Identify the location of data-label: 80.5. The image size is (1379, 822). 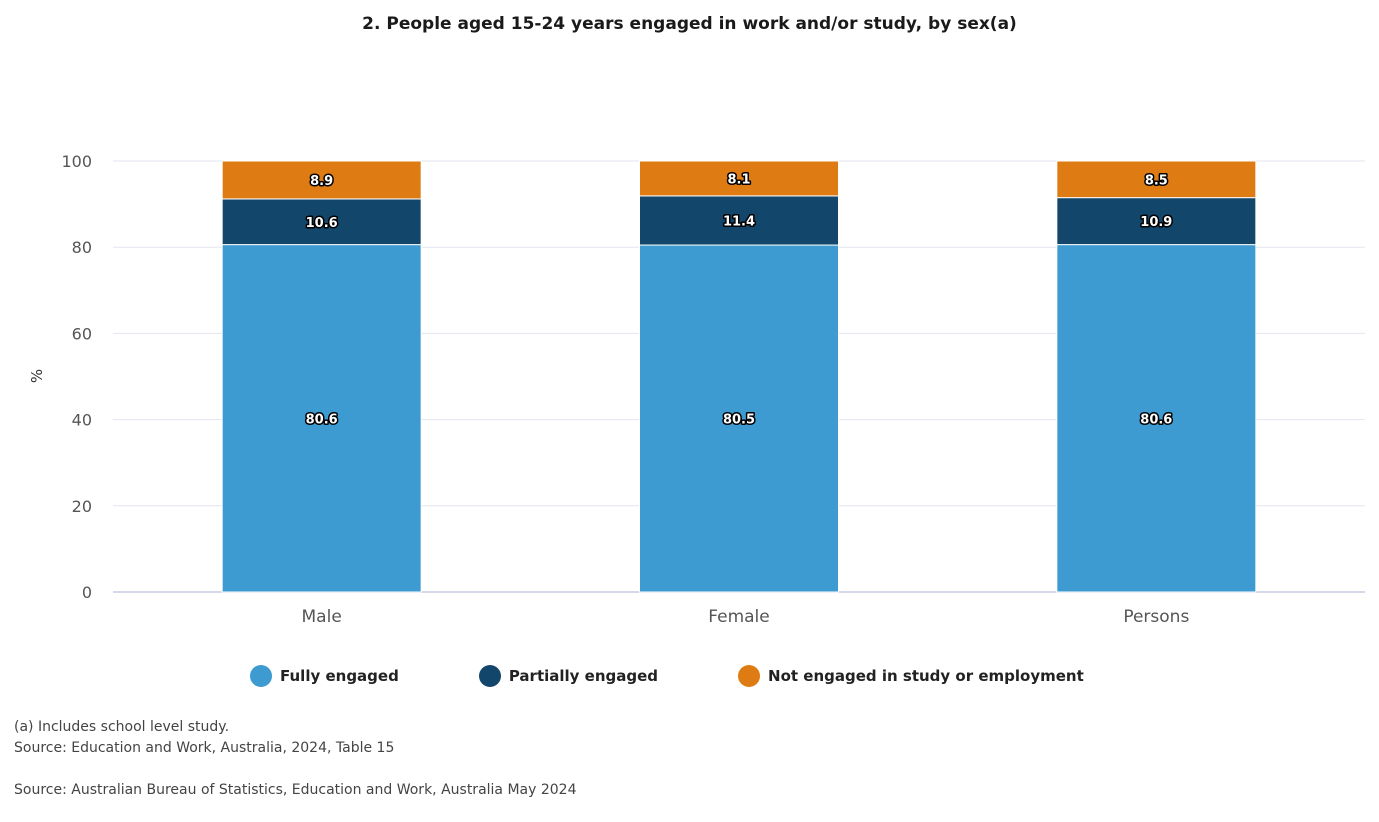
(739, 420).